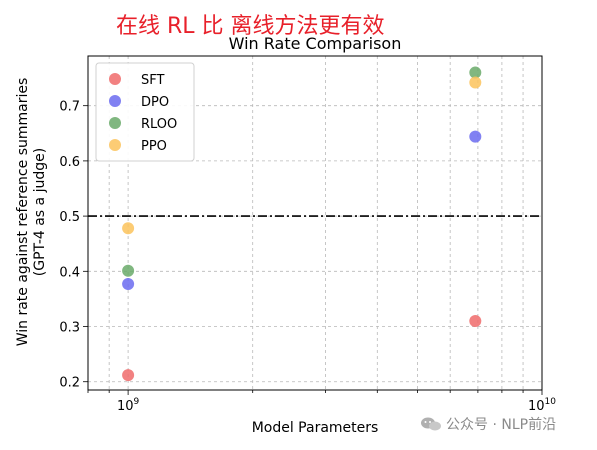 The image size is (597, 450). Describe the element at coordinates (115, 145) in the screenshot. I see `legend-marker-ppo` at that location.